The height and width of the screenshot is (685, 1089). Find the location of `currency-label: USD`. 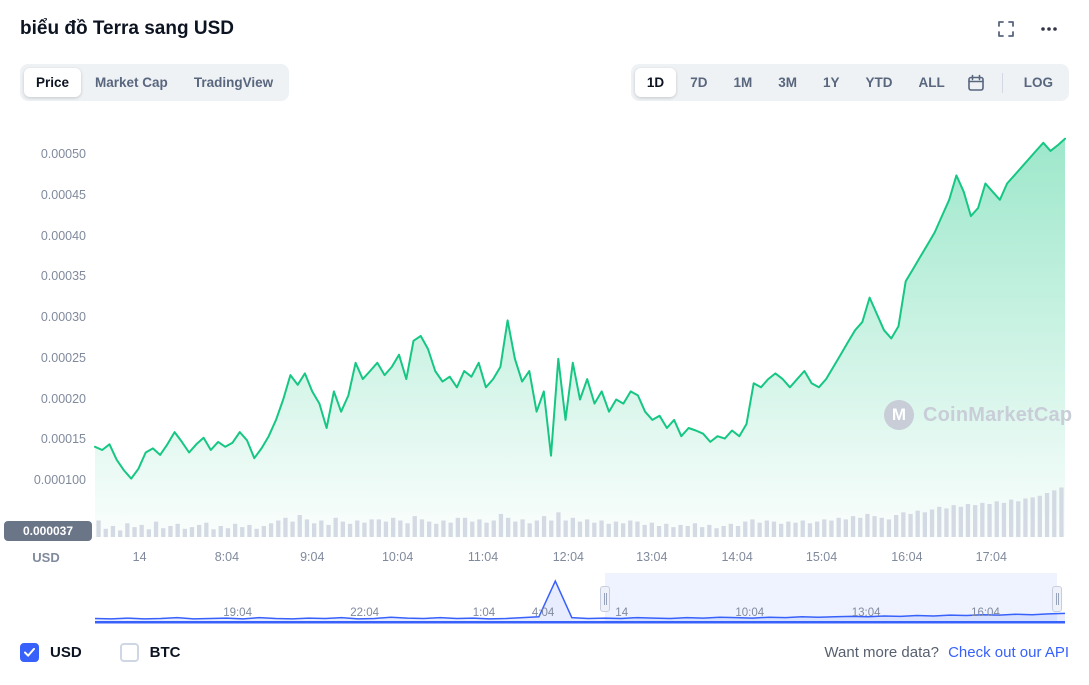

currency-label: USD is located at coordinates (66, 652).